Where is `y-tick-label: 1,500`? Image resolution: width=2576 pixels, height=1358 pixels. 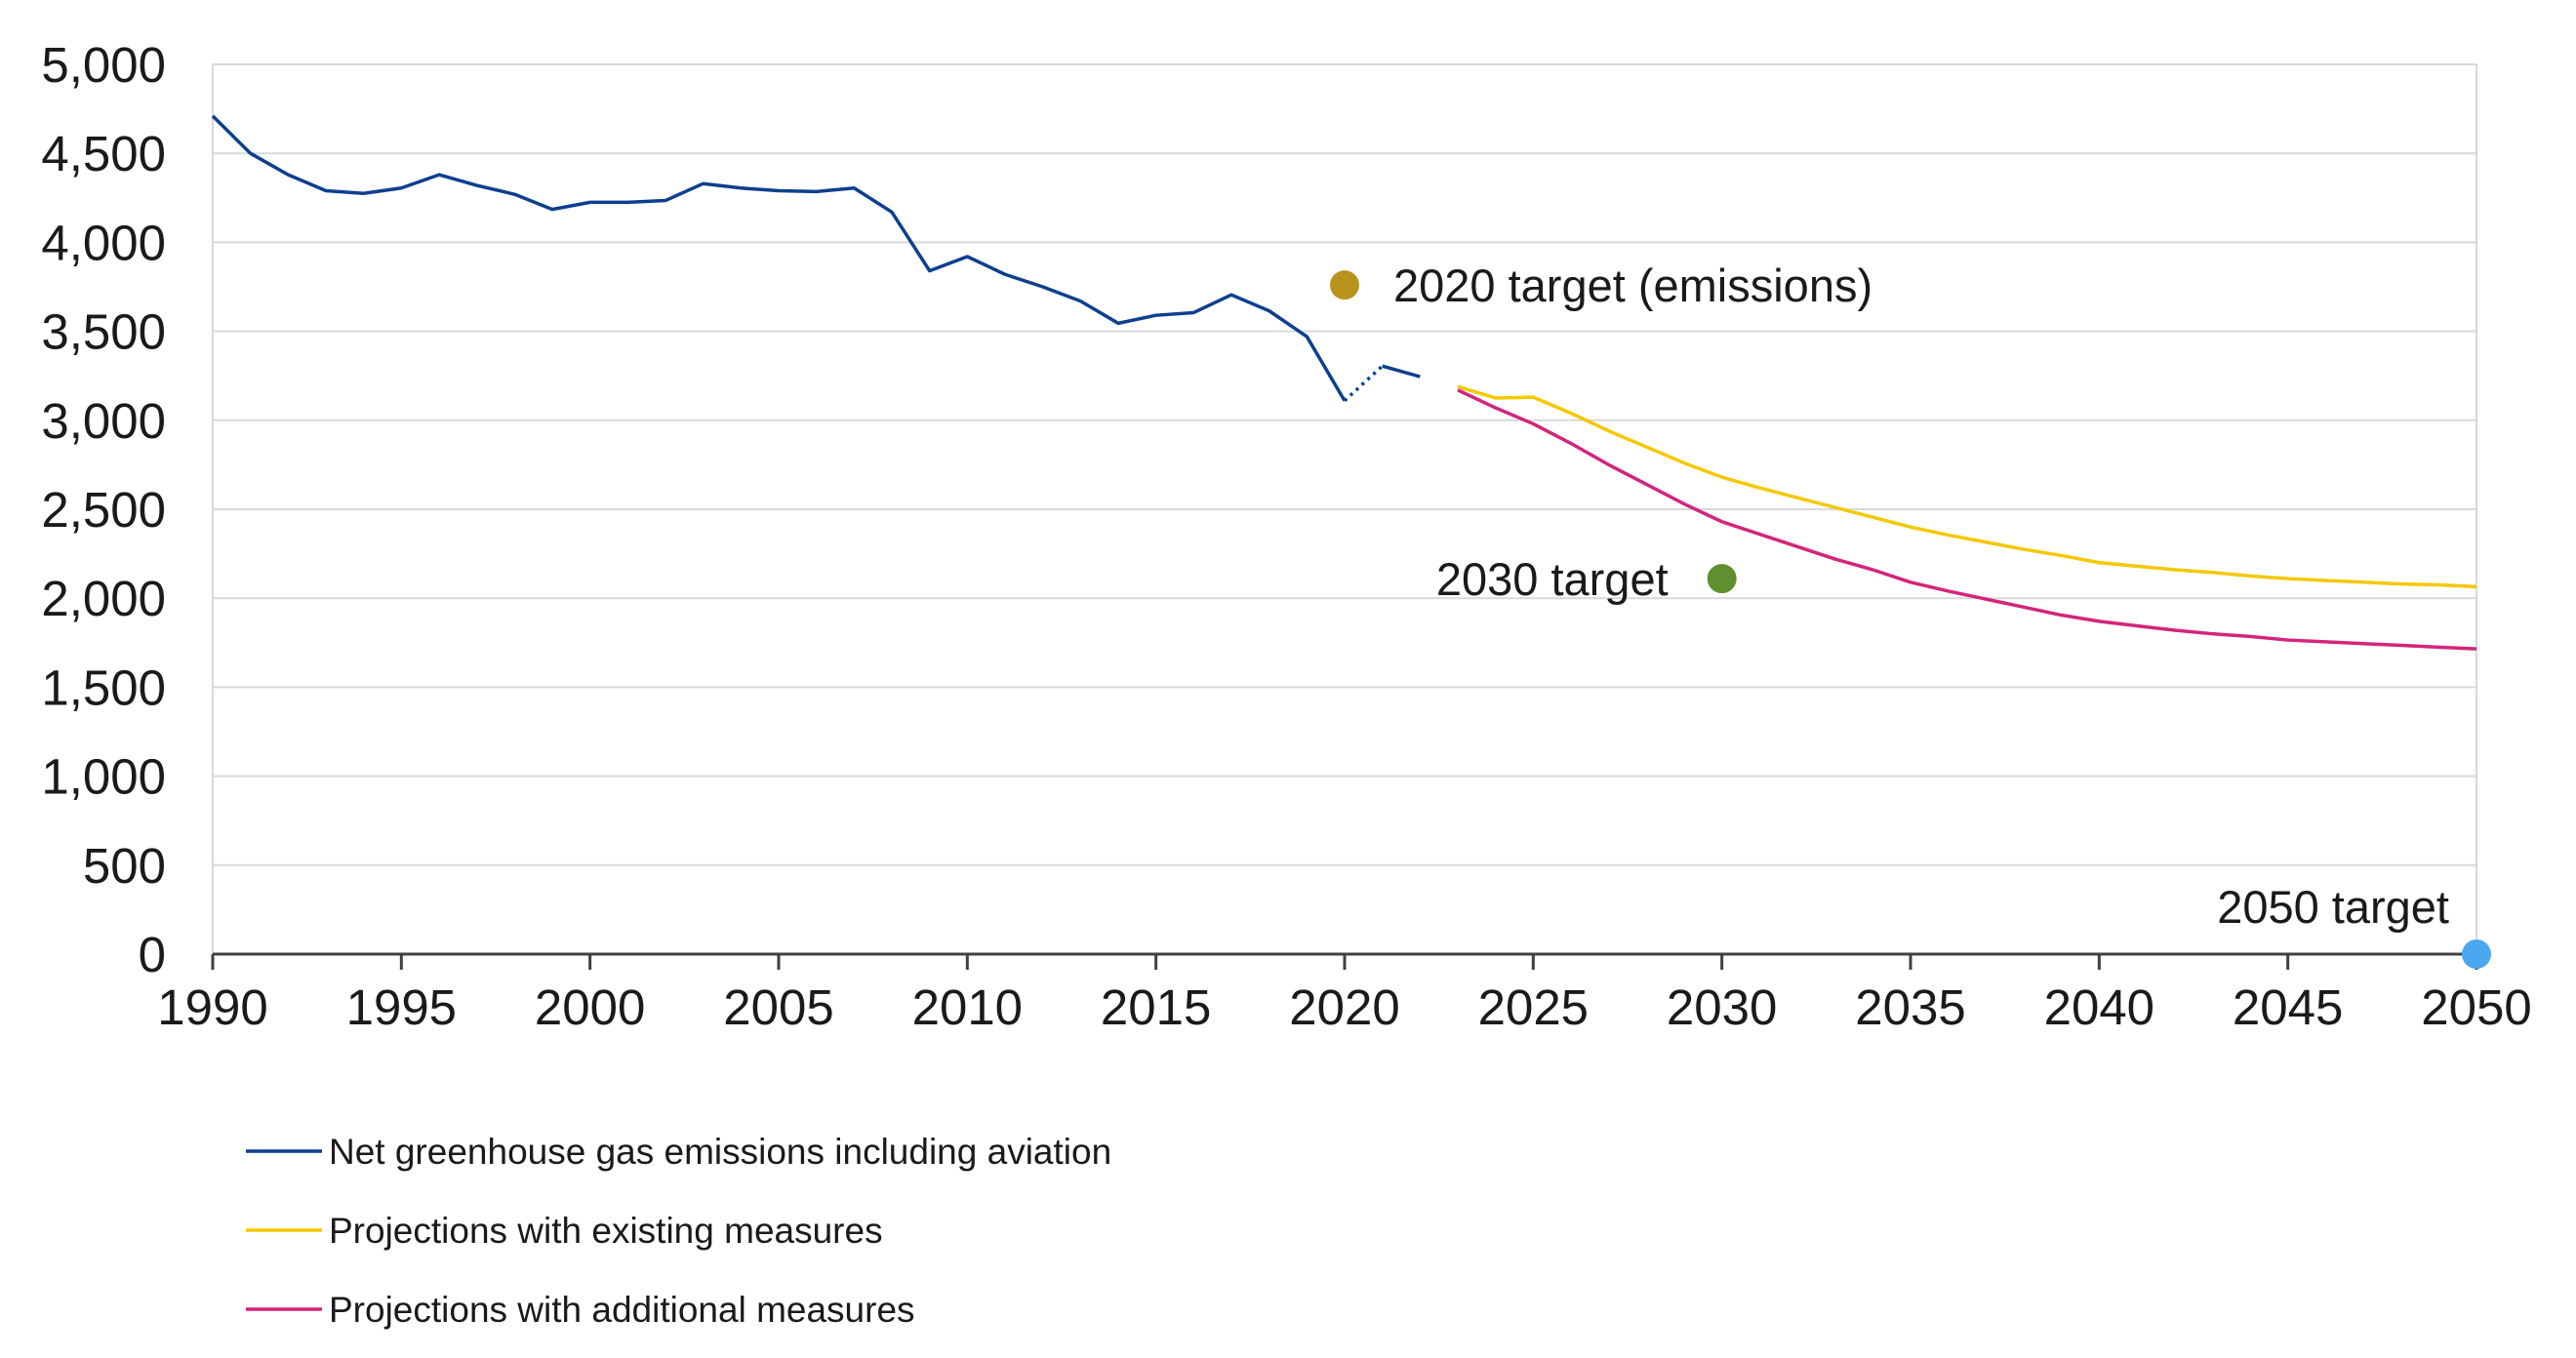
y-tick-label: 1,500 is located at coordinates (103, 687).